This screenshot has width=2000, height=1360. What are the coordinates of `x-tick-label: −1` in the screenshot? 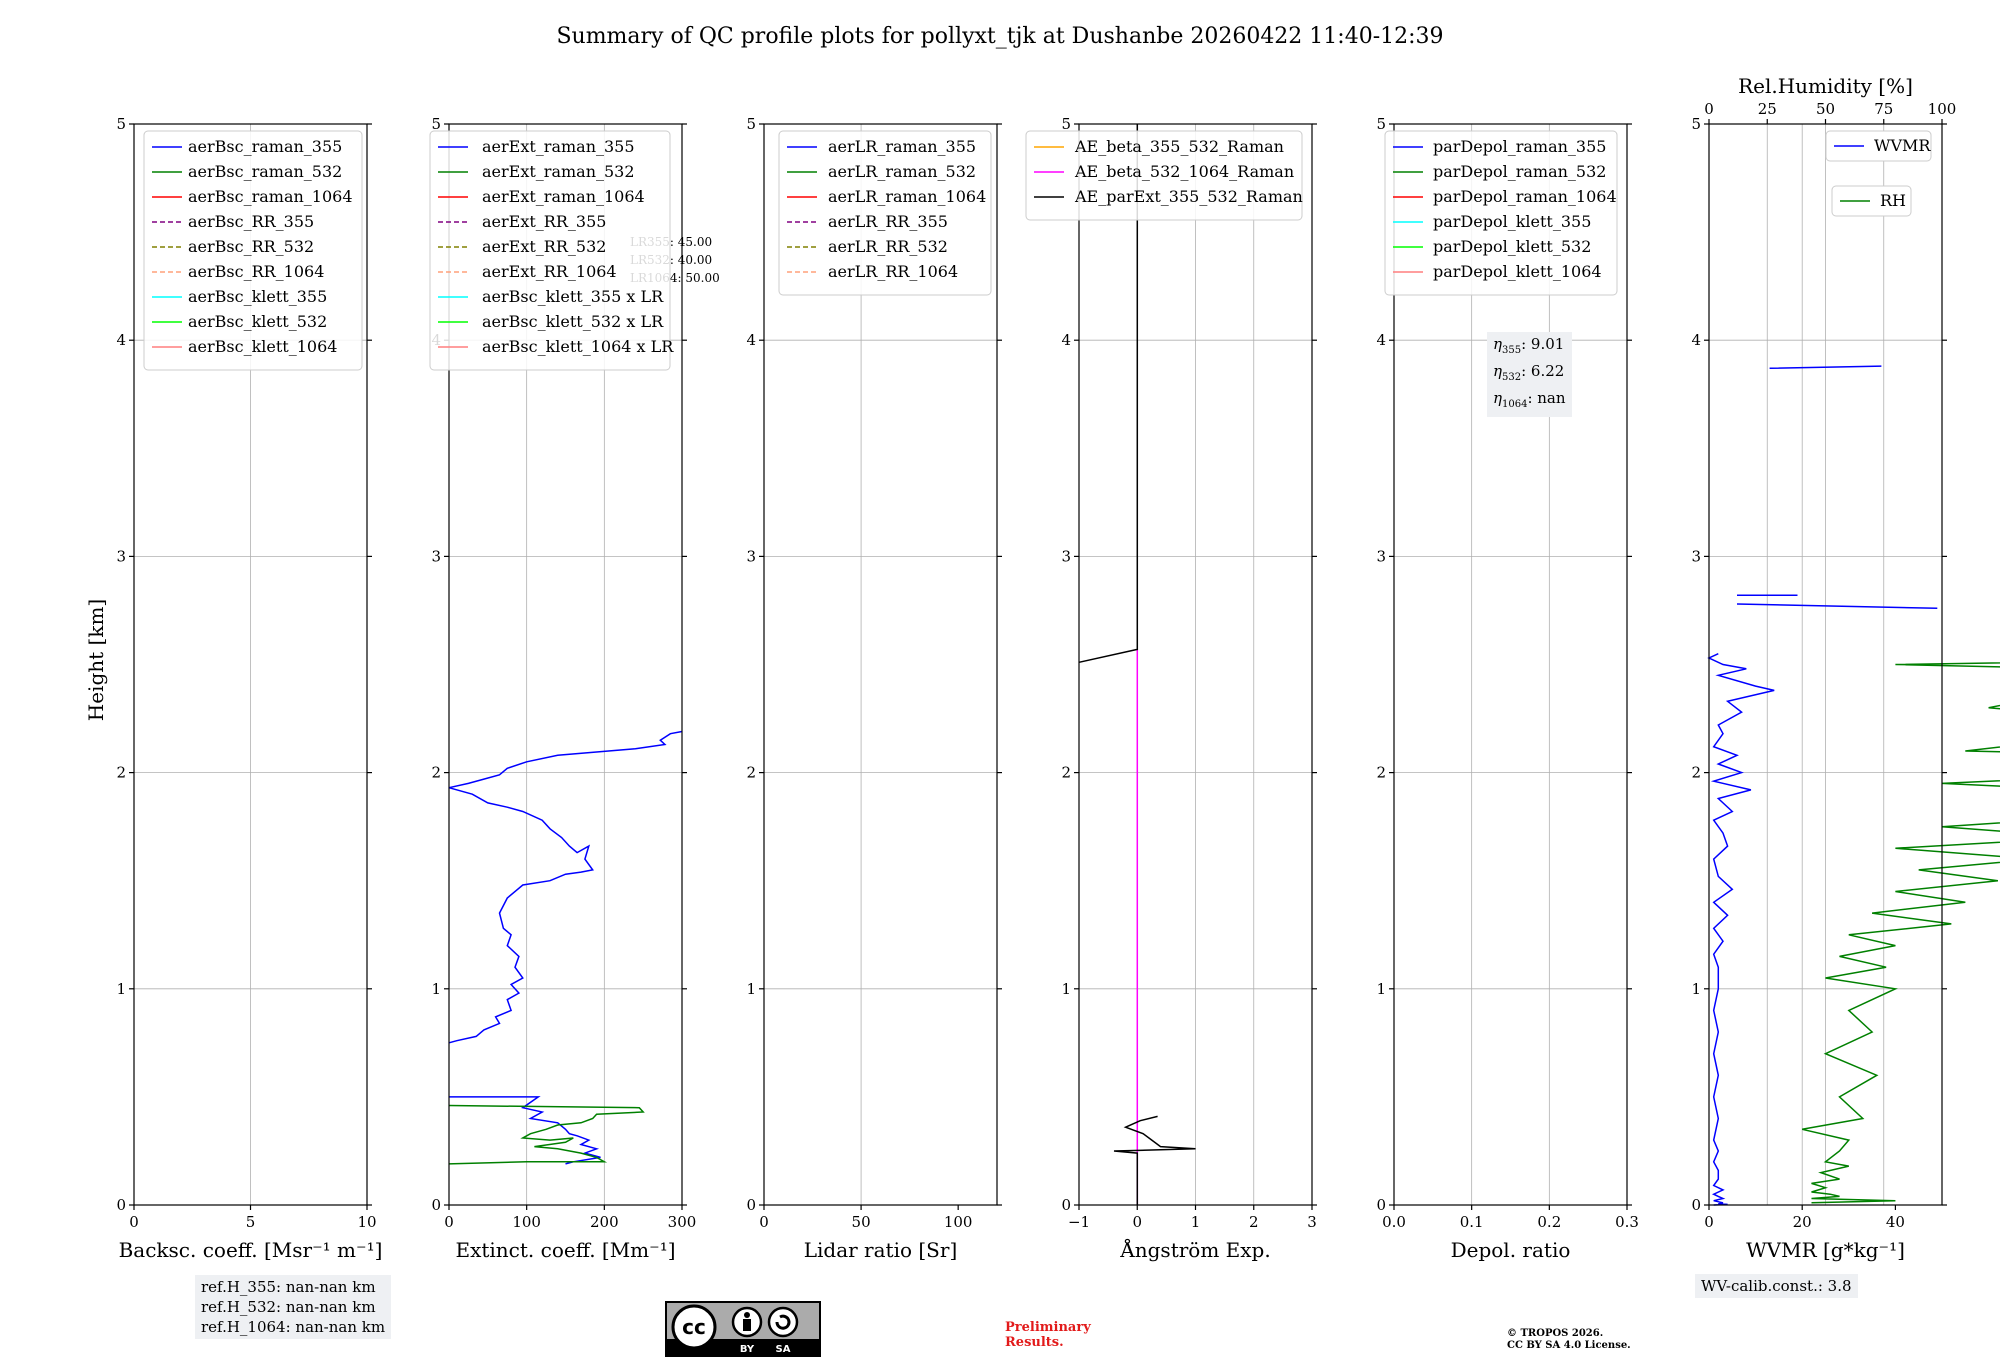 It's located at (1079, 1222).